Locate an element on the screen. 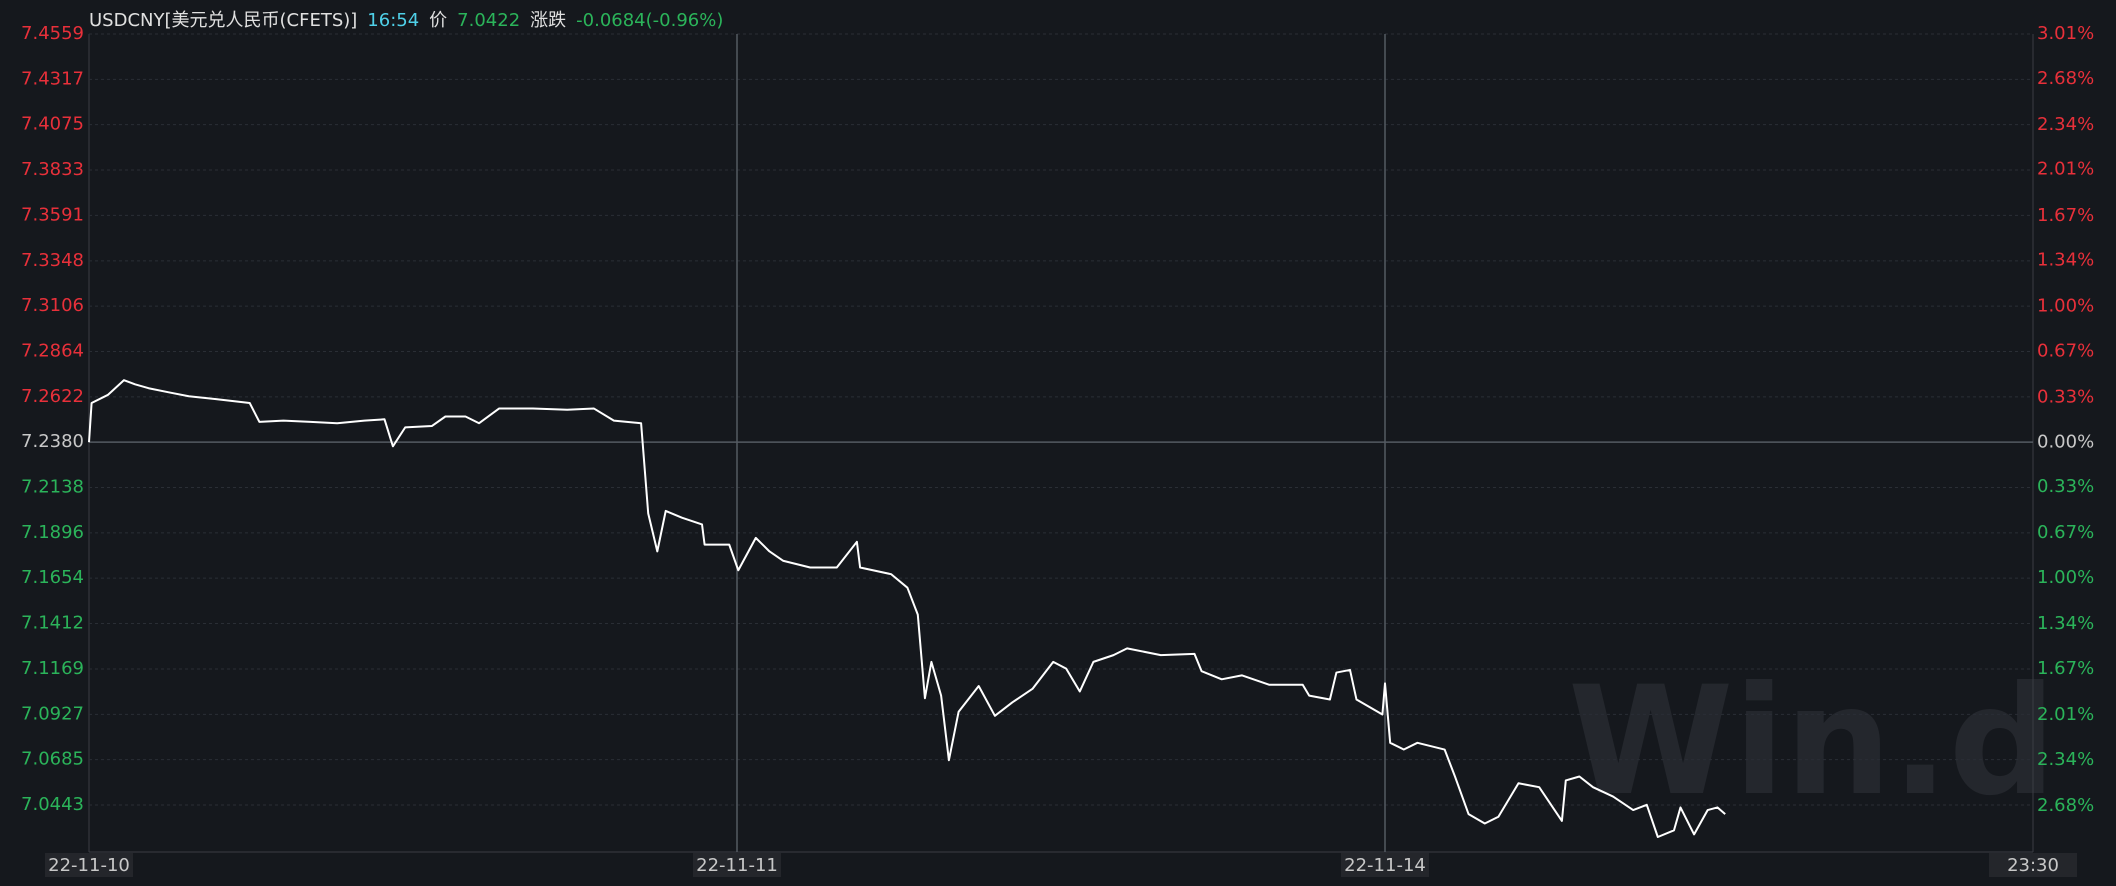 This screenshot has width=2116, height=886. y2-tick-label: 3.01% is located at coordinates (2065, 33).